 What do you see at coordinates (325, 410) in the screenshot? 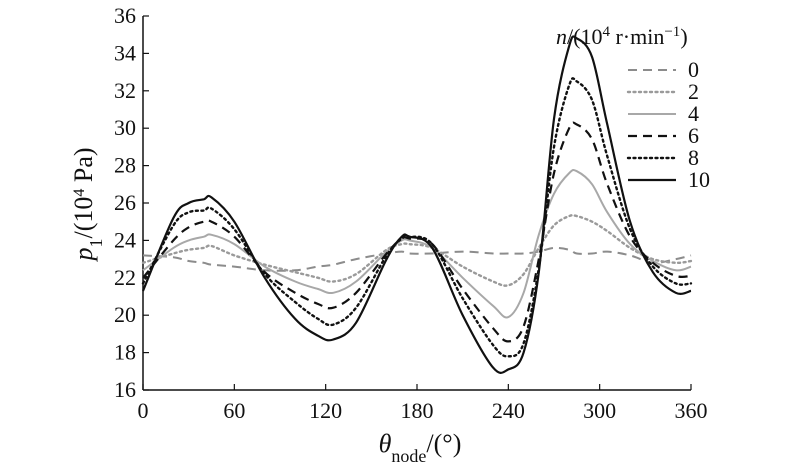
I see `x-tick-label: 120` at bounding box center [325, 410].